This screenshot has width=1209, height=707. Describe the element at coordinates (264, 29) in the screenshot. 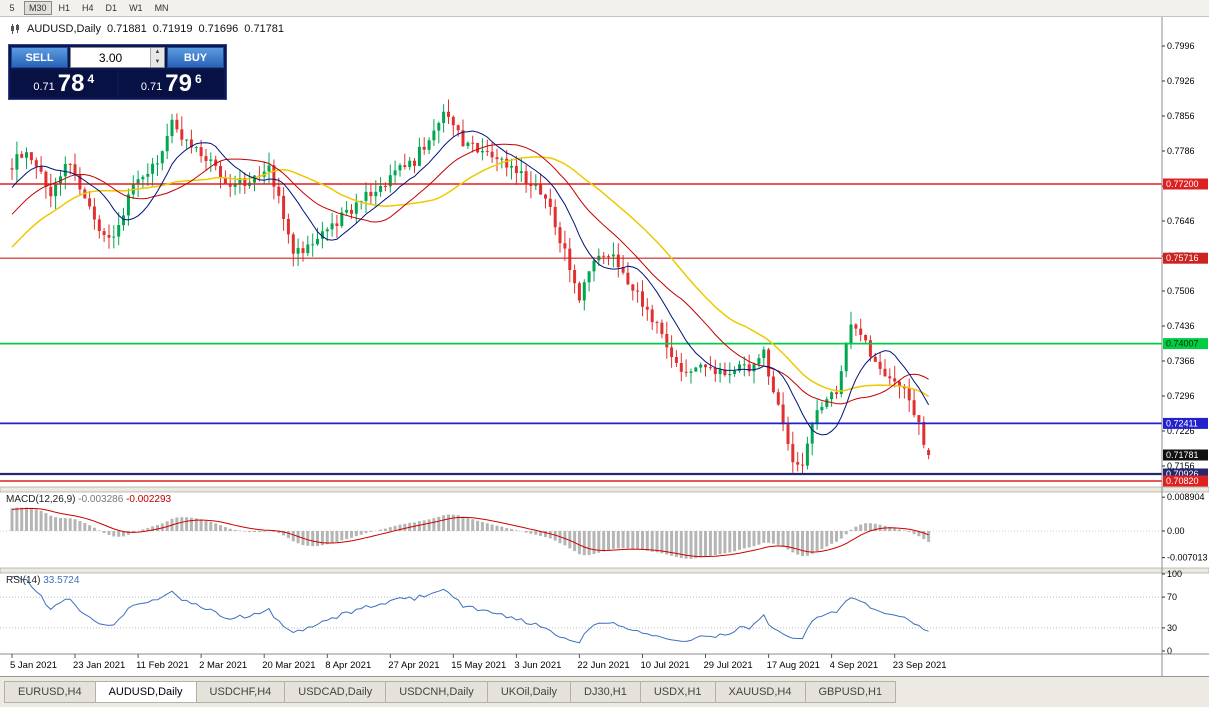

I see `ohlc-close: 0.71781` at that location.